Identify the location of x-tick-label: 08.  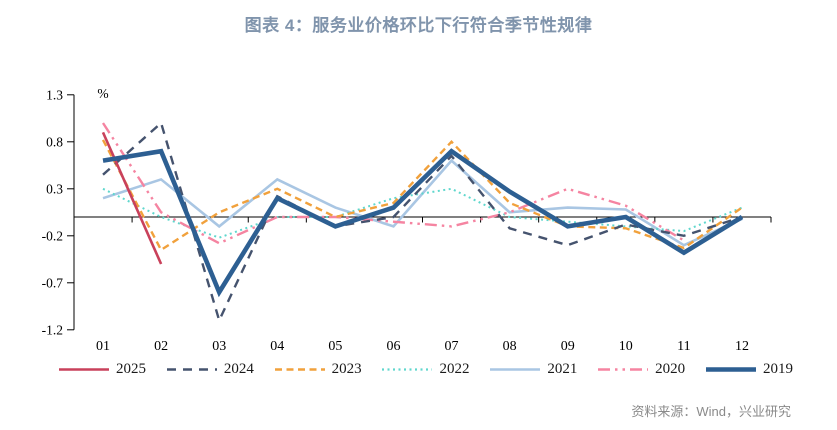
(510, 346).